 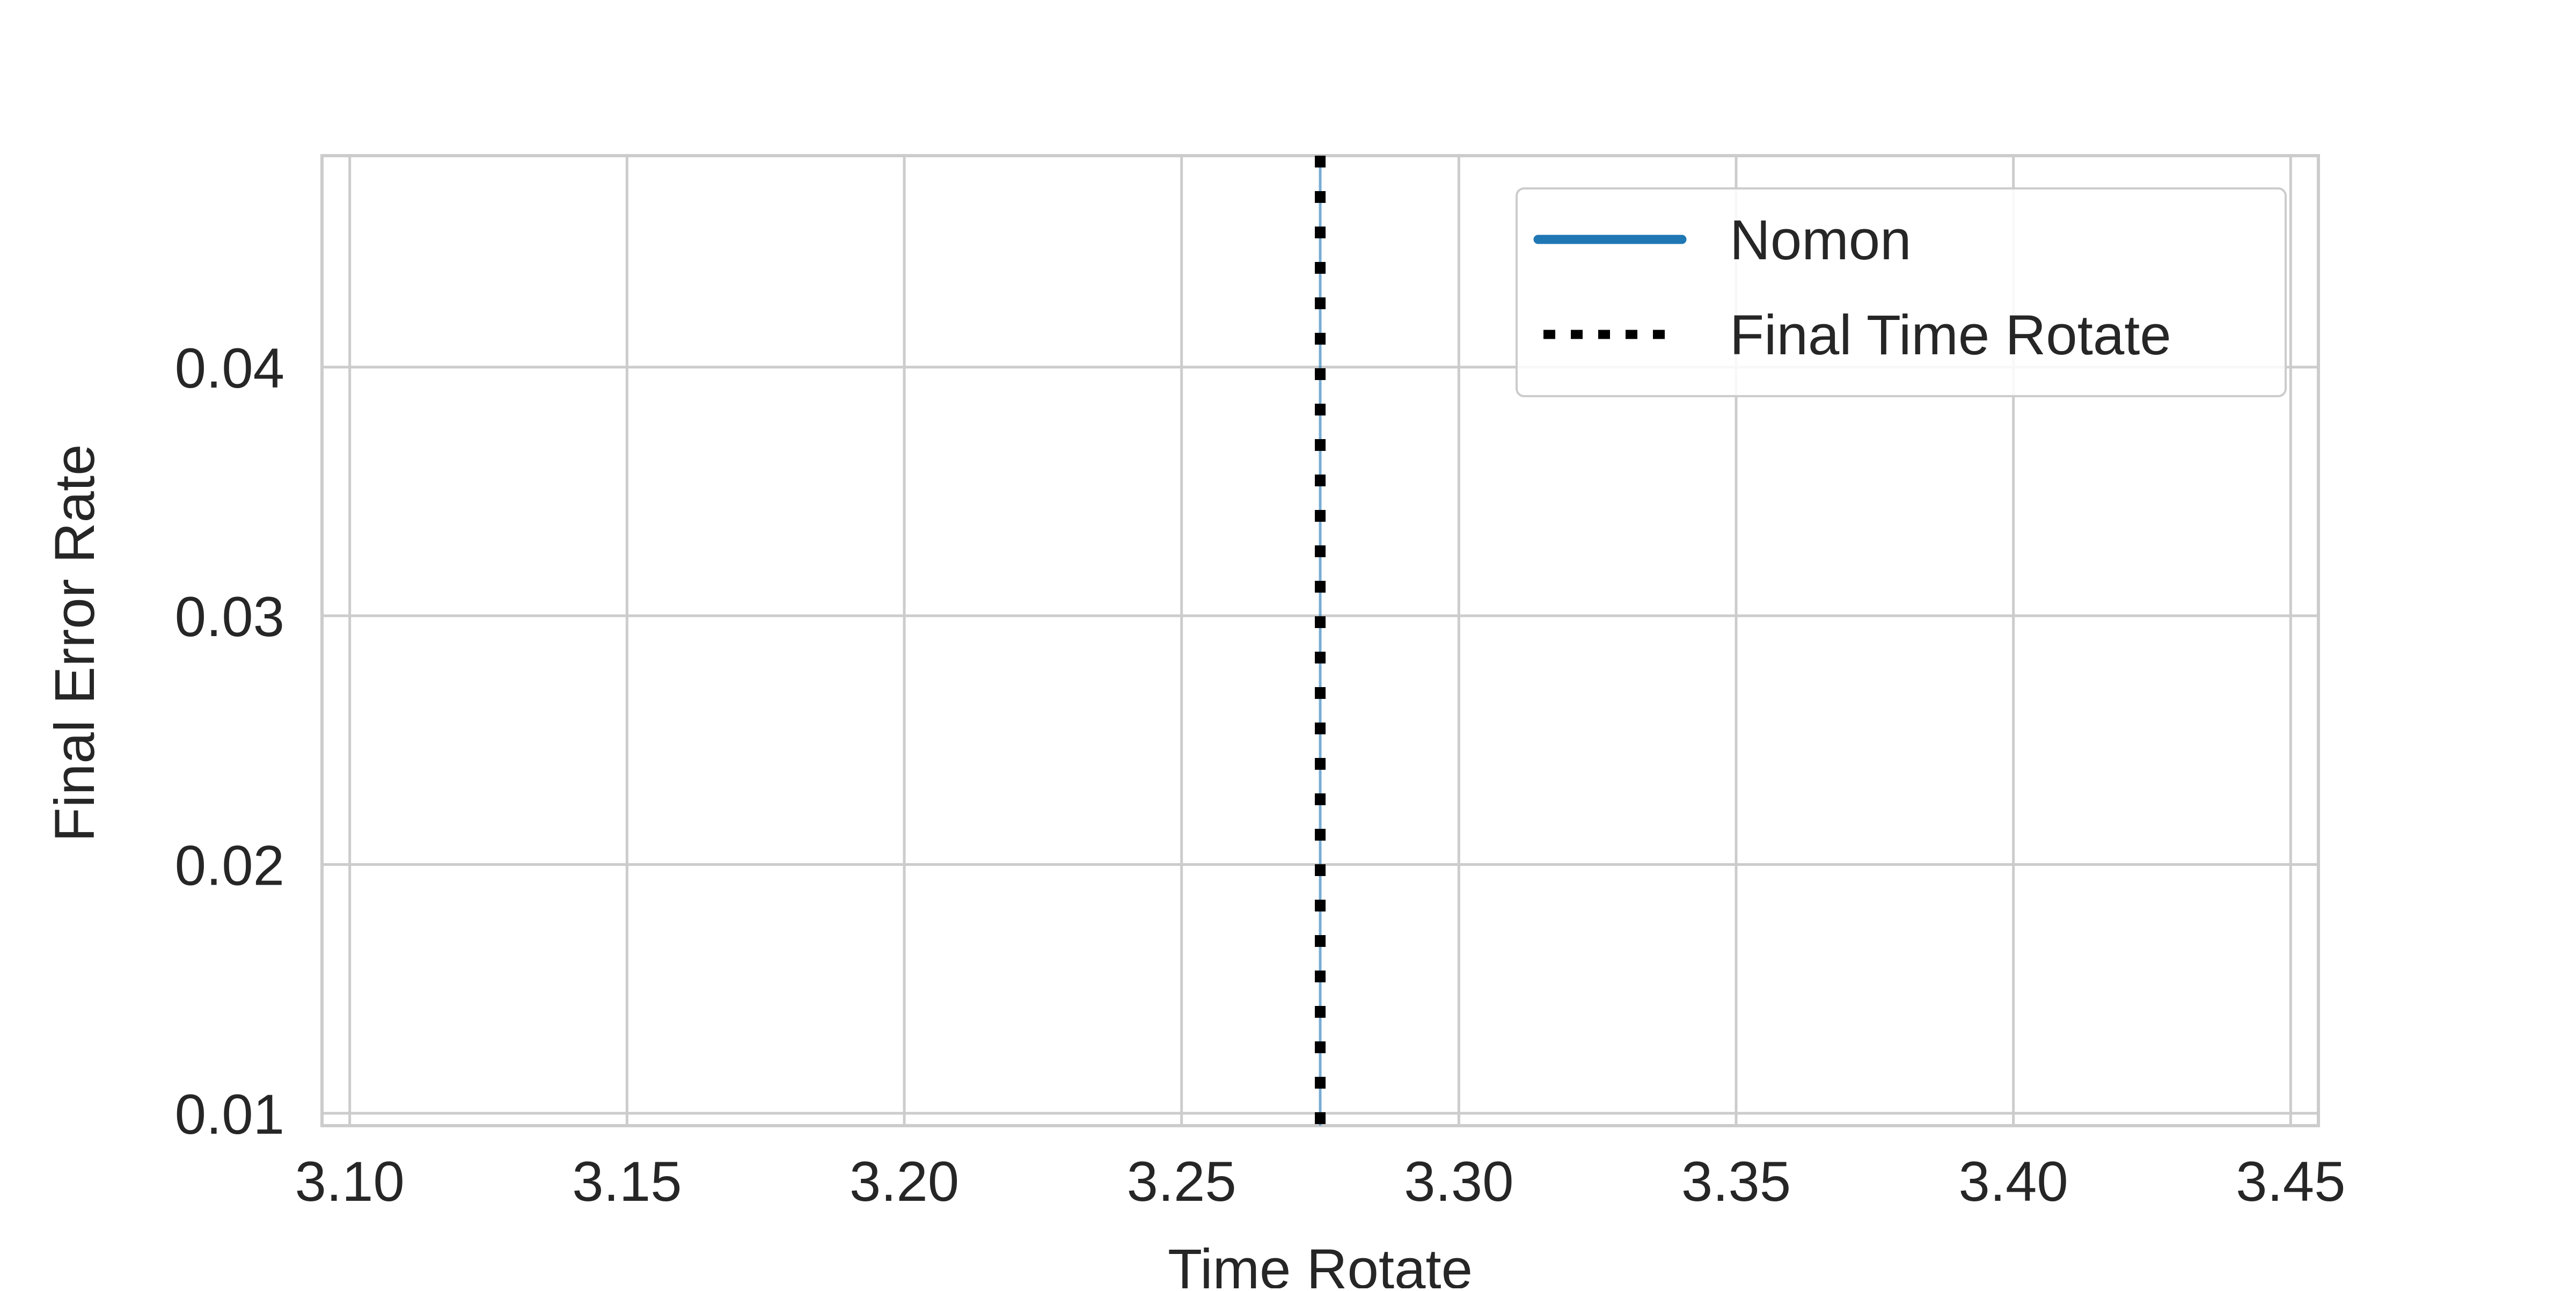 I want to click on y-tick-label: 0.02, so click(x=229, y=866).